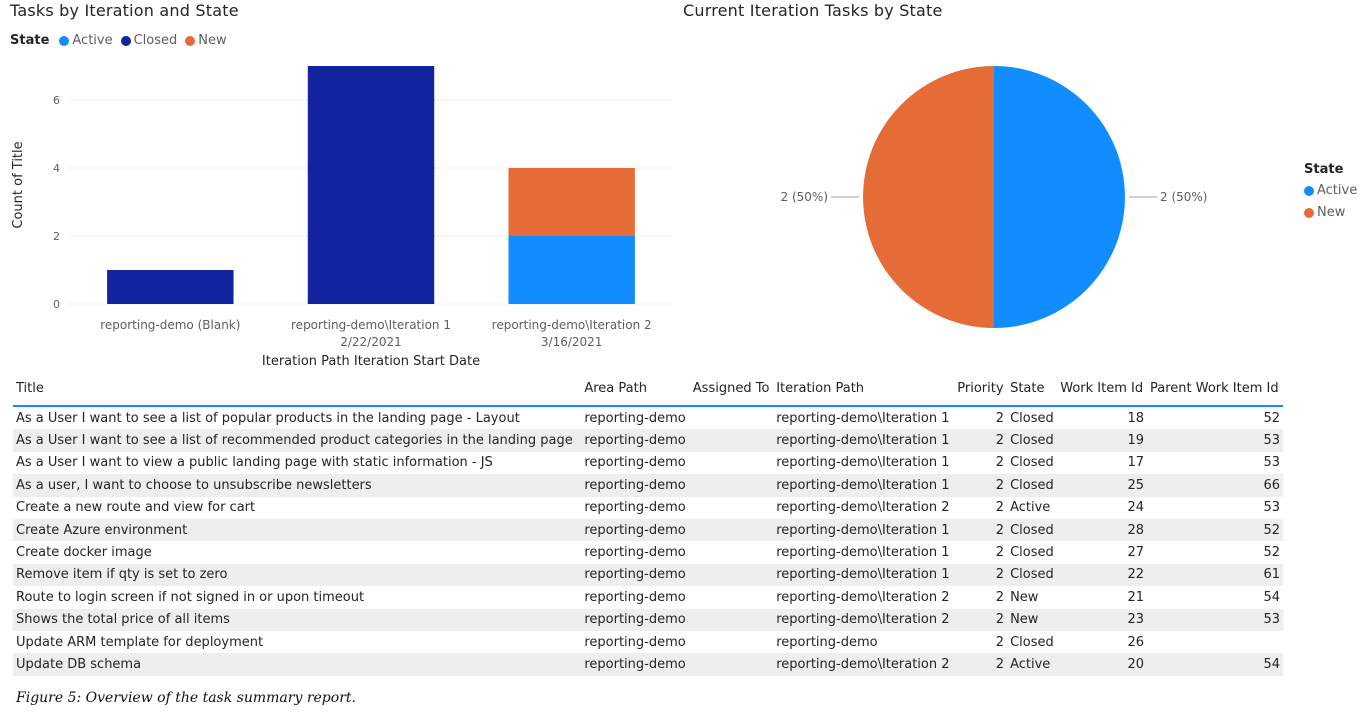 The image size is (1370, 725). Describe the element at coordinates (1135, 642) in the screenshot. I see `table-cell: 26` at that location.